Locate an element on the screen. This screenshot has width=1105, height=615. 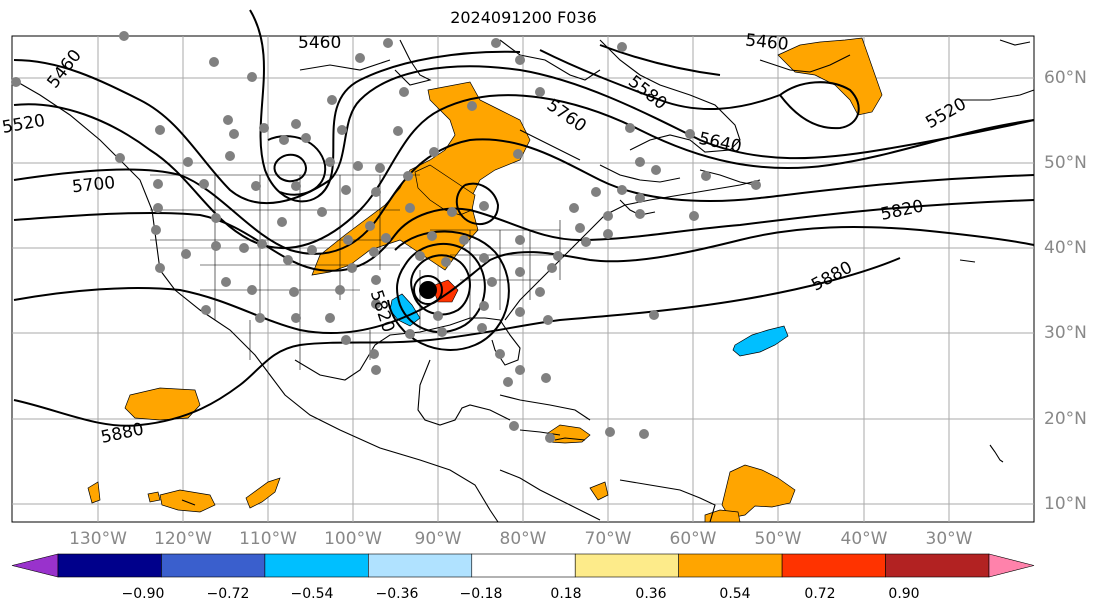
lat-tick-label: 50°N is located at coordinates (1065, 163).